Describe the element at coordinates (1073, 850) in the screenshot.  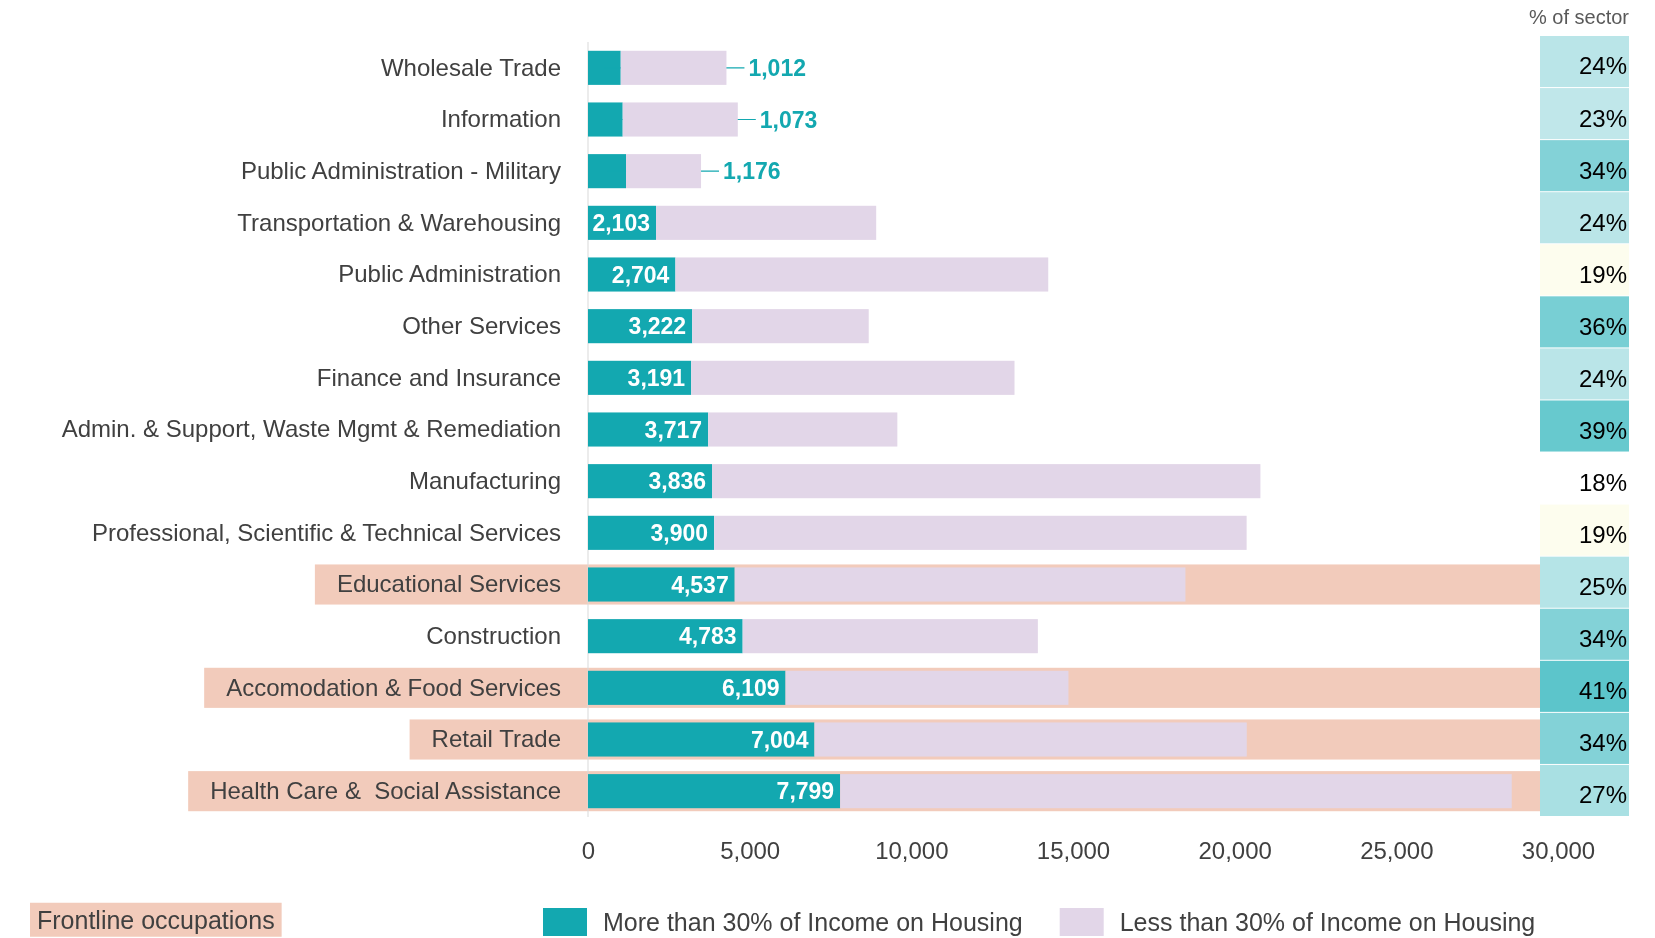
I see `x-tick-label: 15,000` at that location.